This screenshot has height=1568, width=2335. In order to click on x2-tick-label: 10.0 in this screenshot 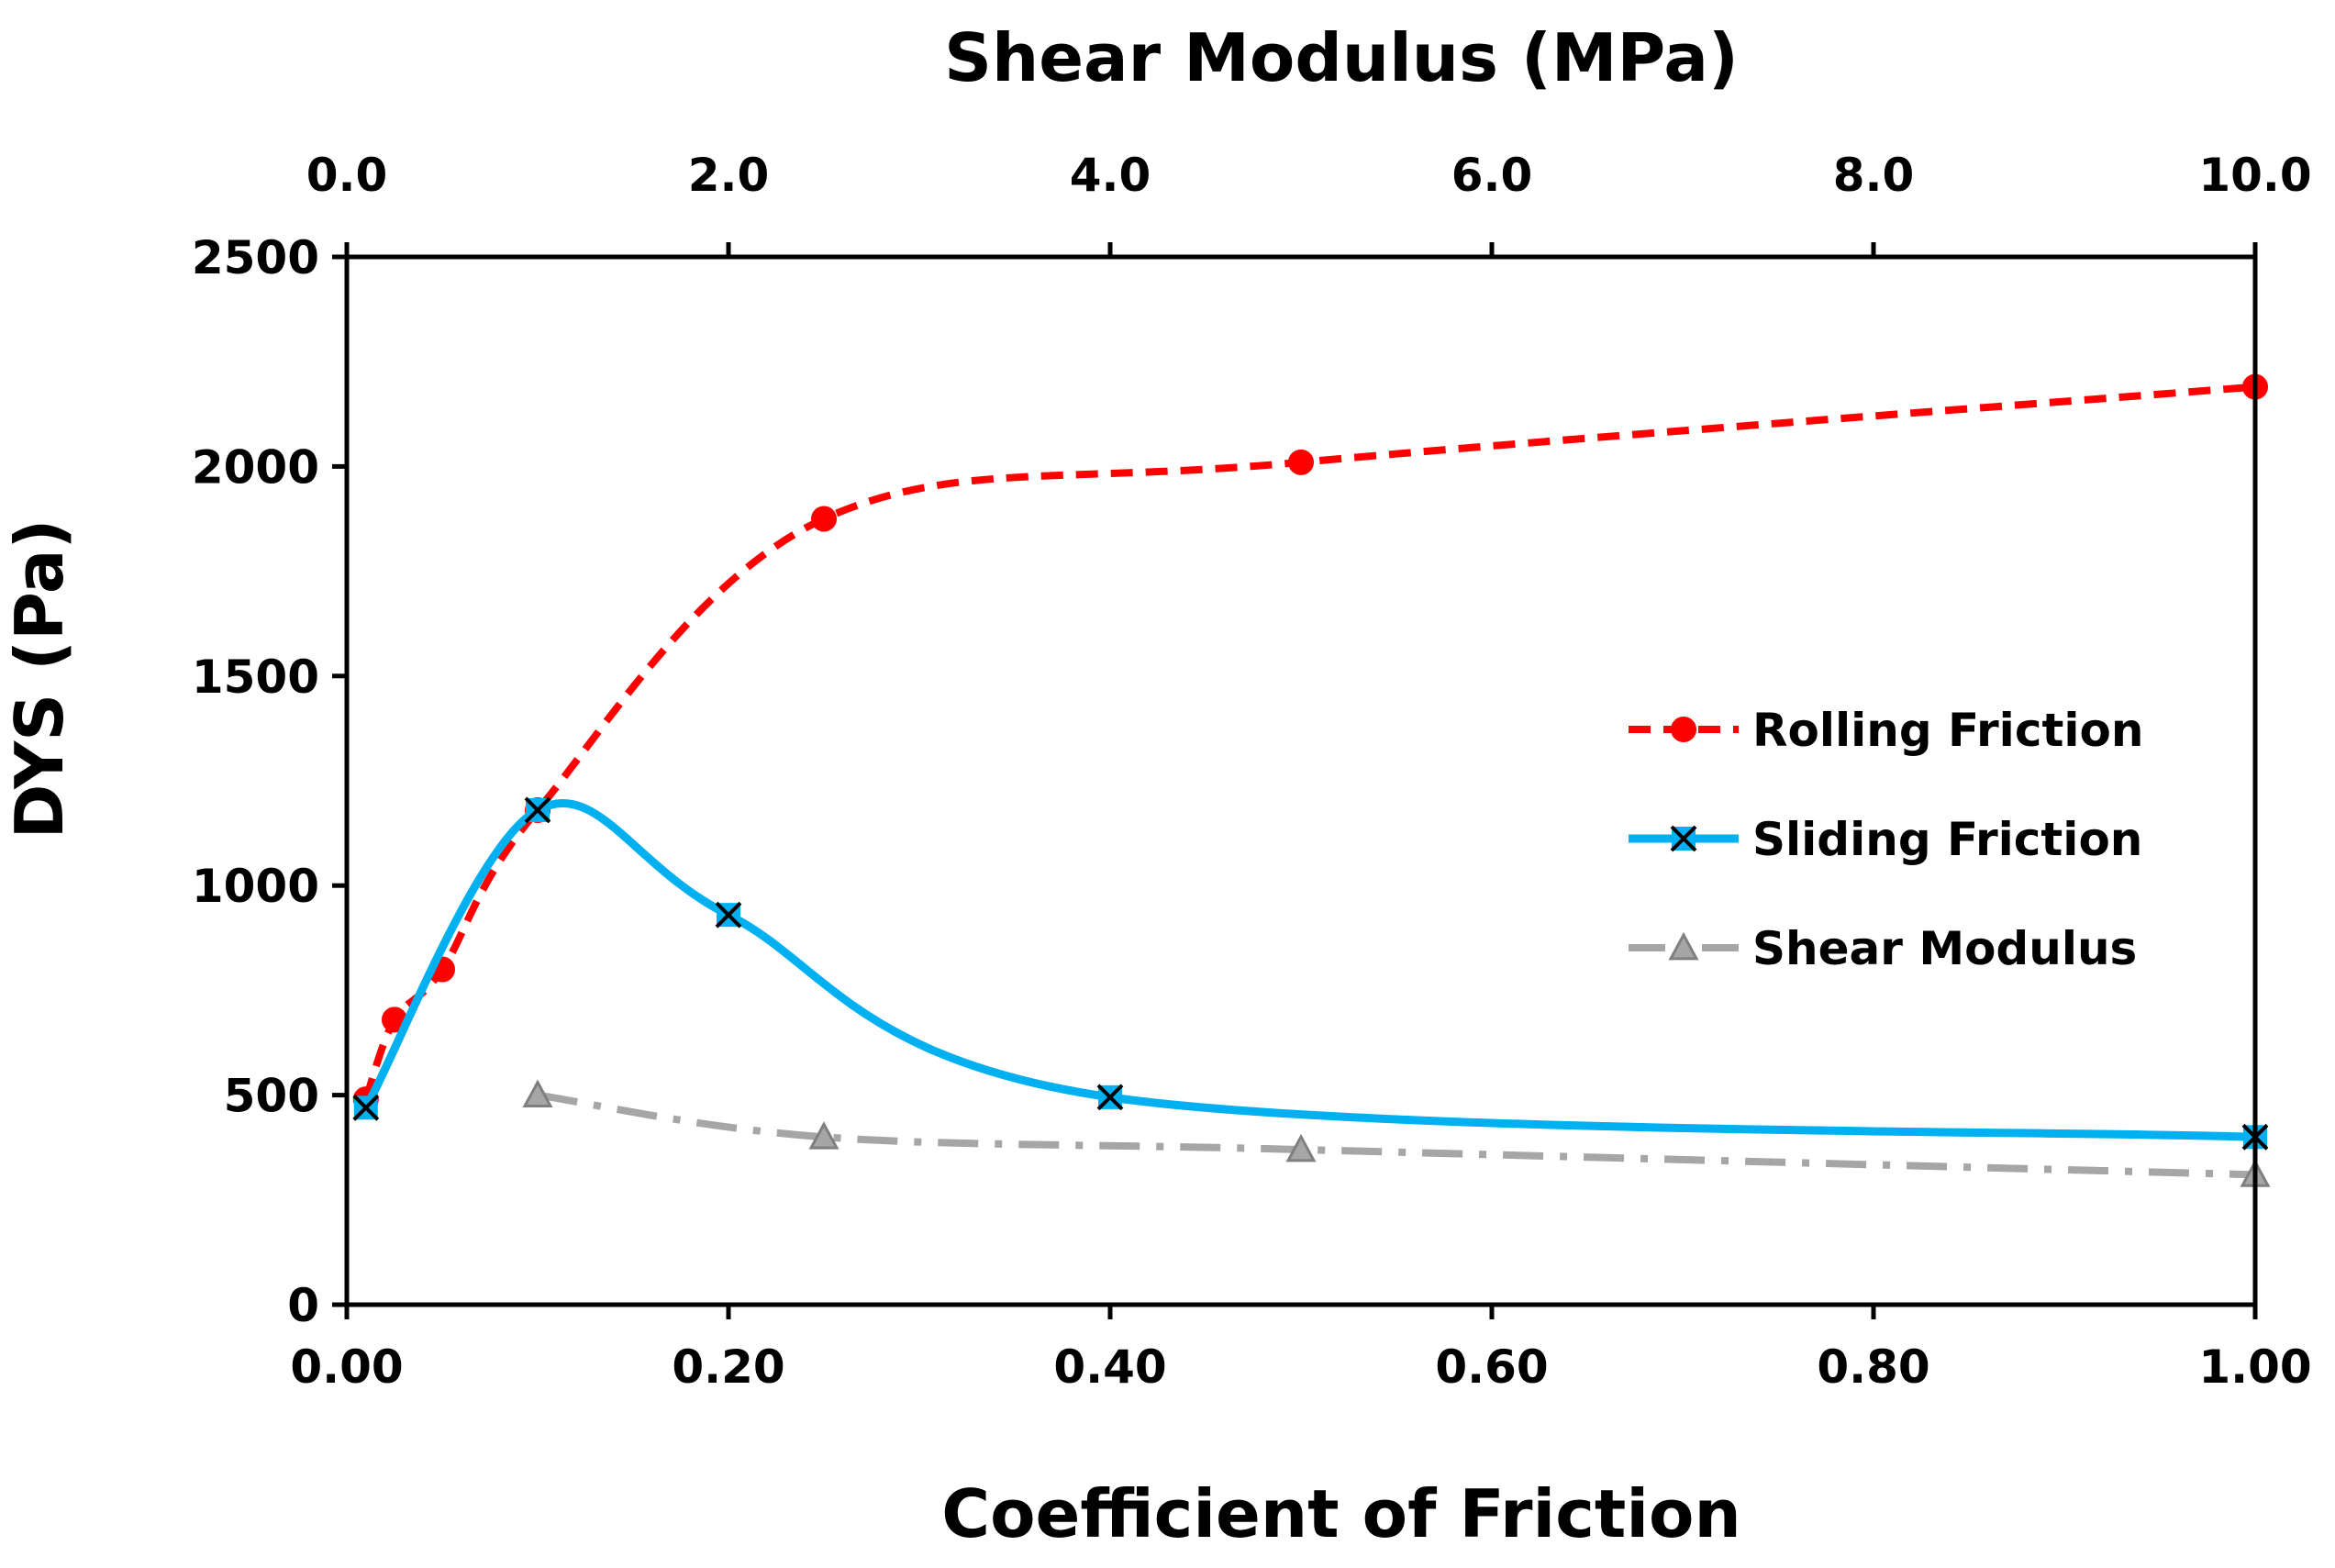, I will do `click(2254, 175)`.